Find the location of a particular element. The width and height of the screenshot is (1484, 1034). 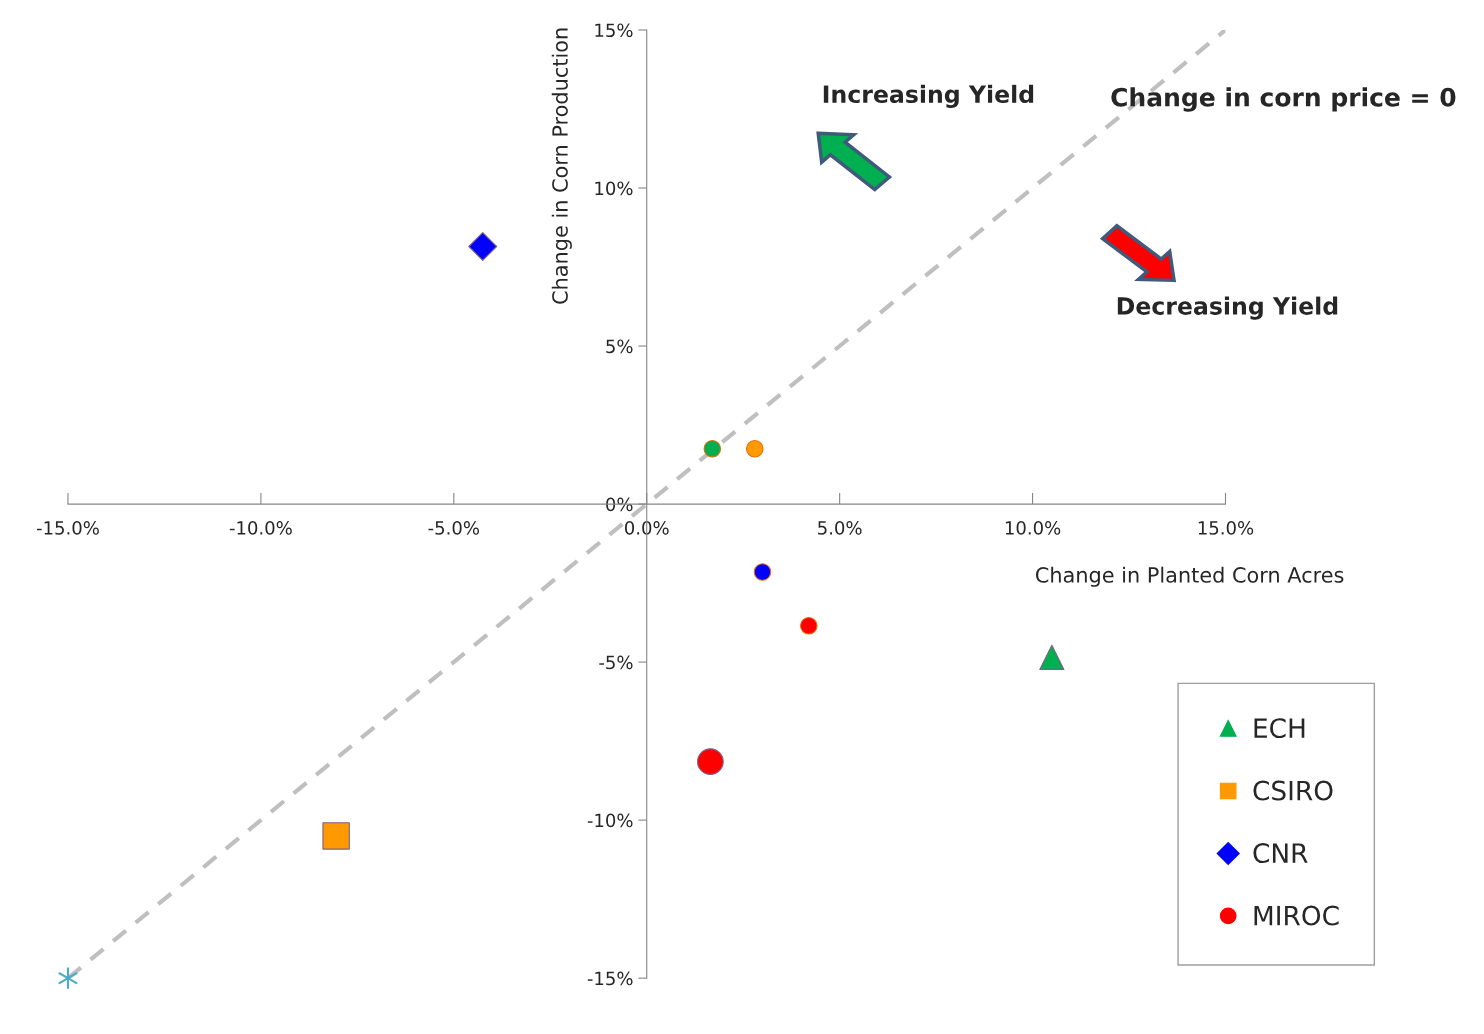

y-tick-label: 5% is located at coordinates (619, 346).